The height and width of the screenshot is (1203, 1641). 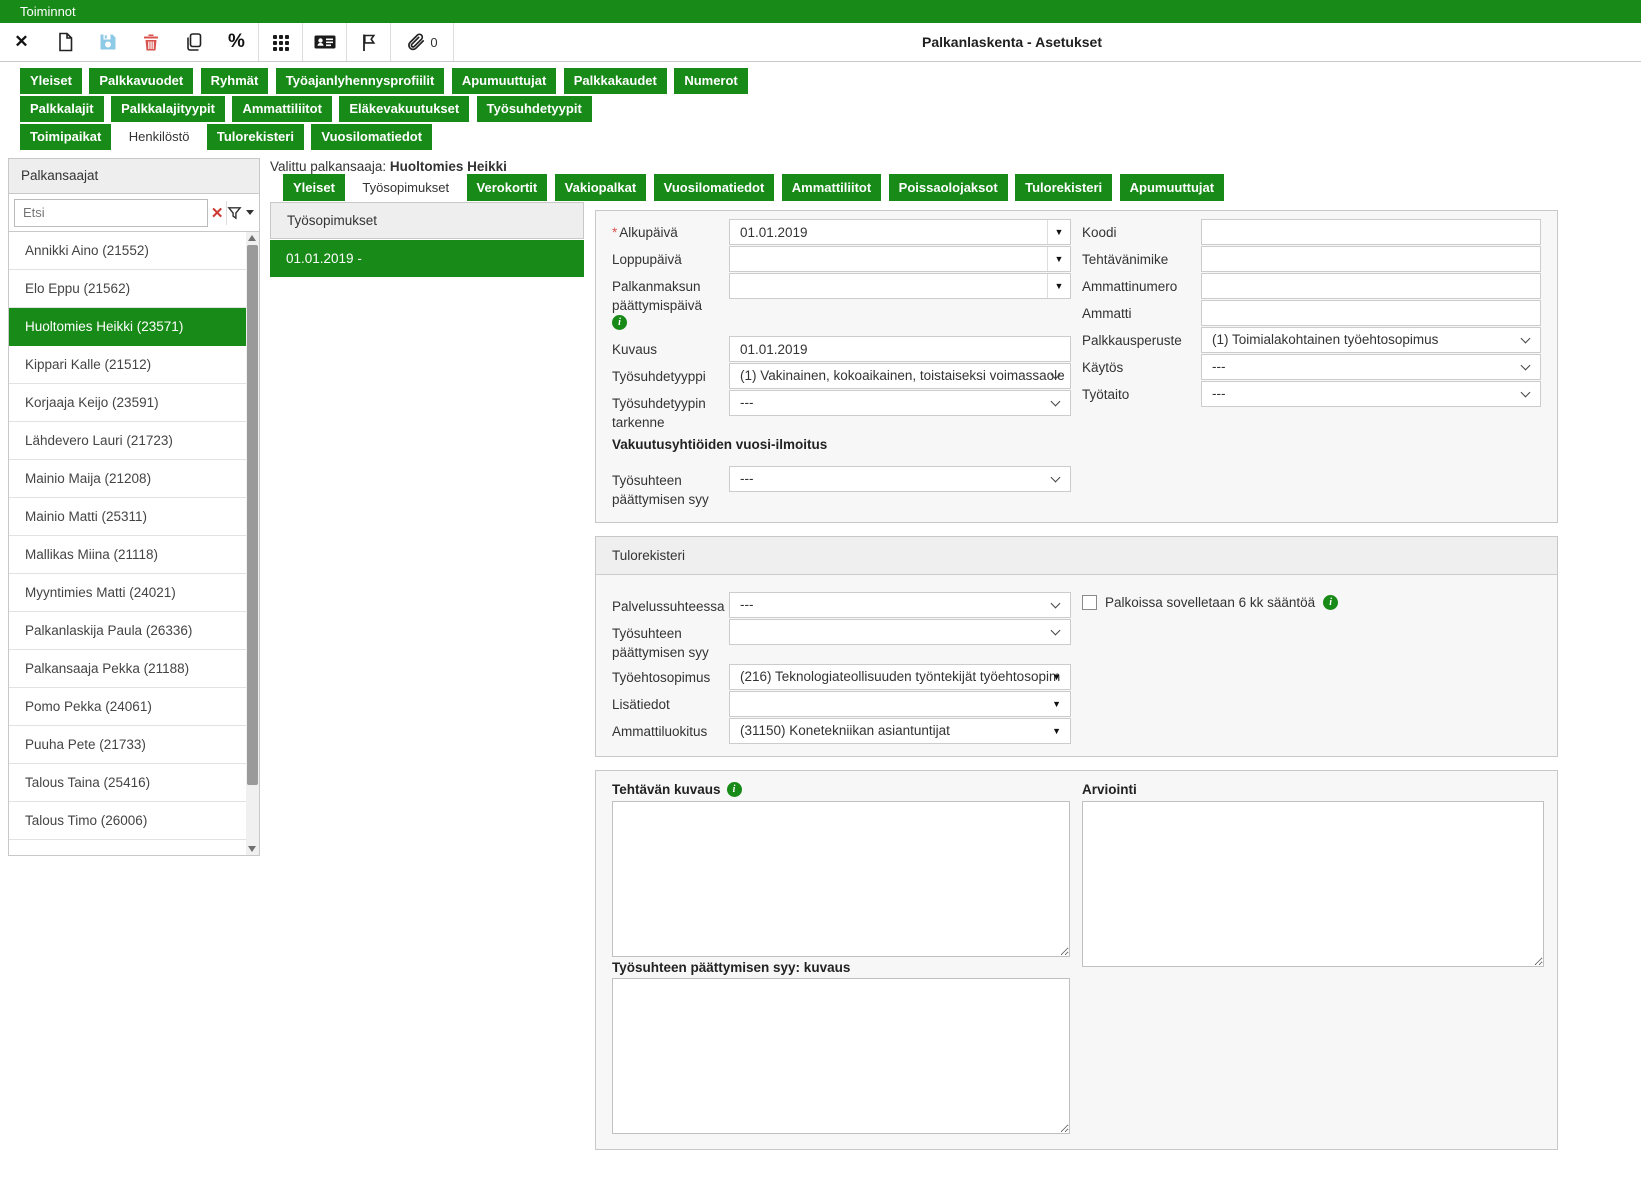 What do you see at coordinates (64, 42) in the screenshot?
I see `new-document-button` at bounding box center [64, 42].